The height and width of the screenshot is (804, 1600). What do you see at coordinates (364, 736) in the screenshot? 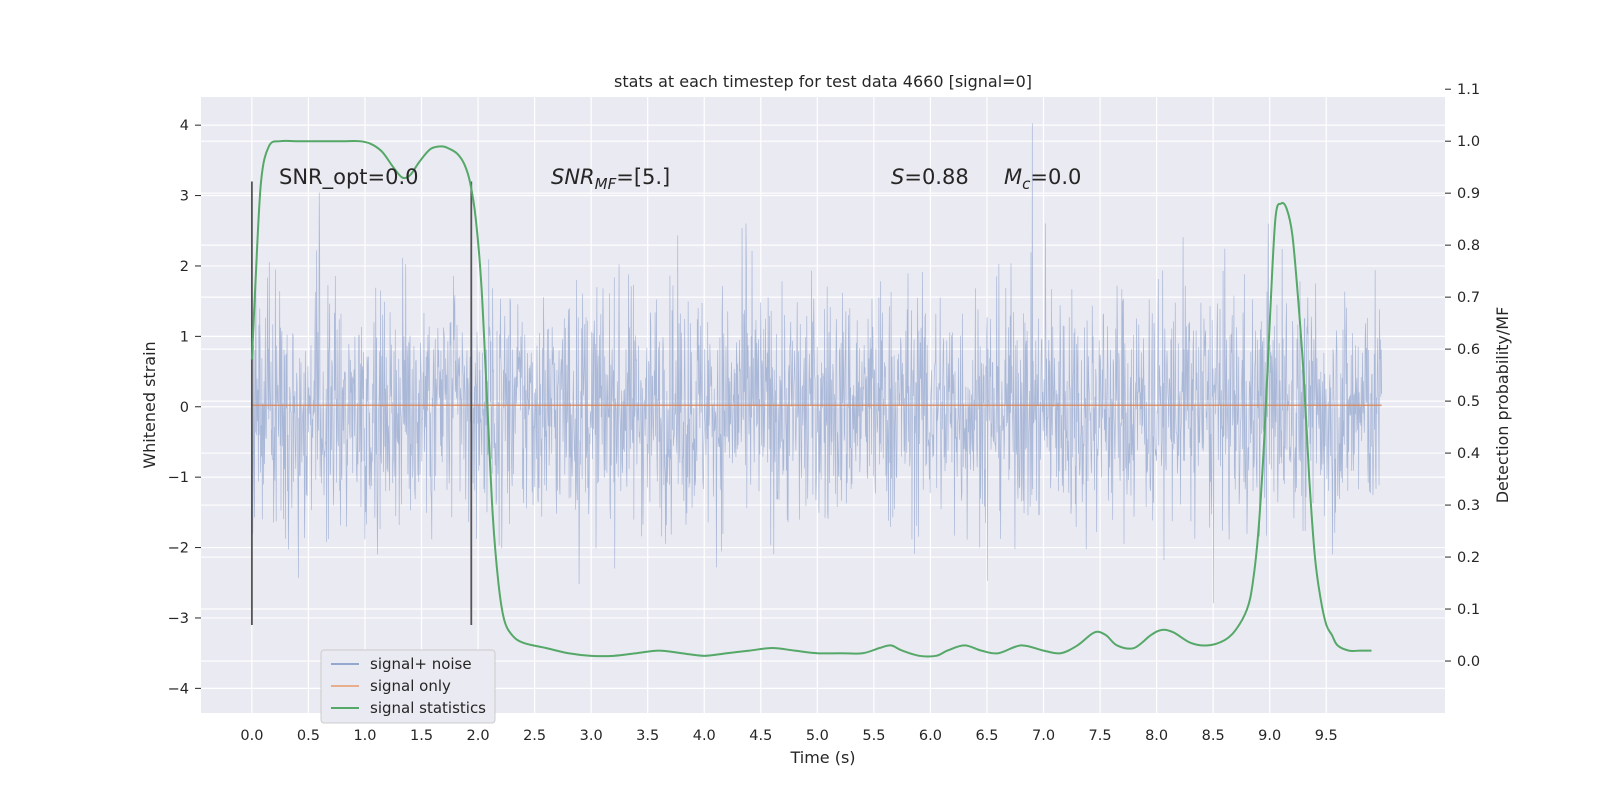
I see `x-tick-label: 1.0` at bounding box center [364, 736].